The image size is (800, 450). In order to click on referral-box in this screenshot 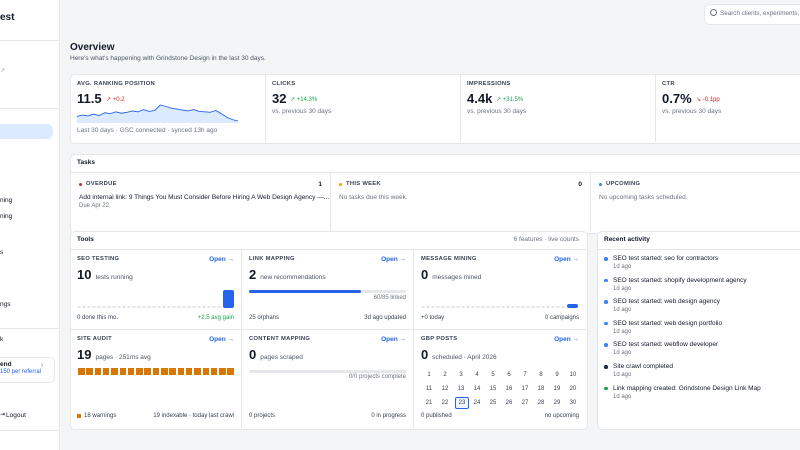, I will do `click(27, 370)`.